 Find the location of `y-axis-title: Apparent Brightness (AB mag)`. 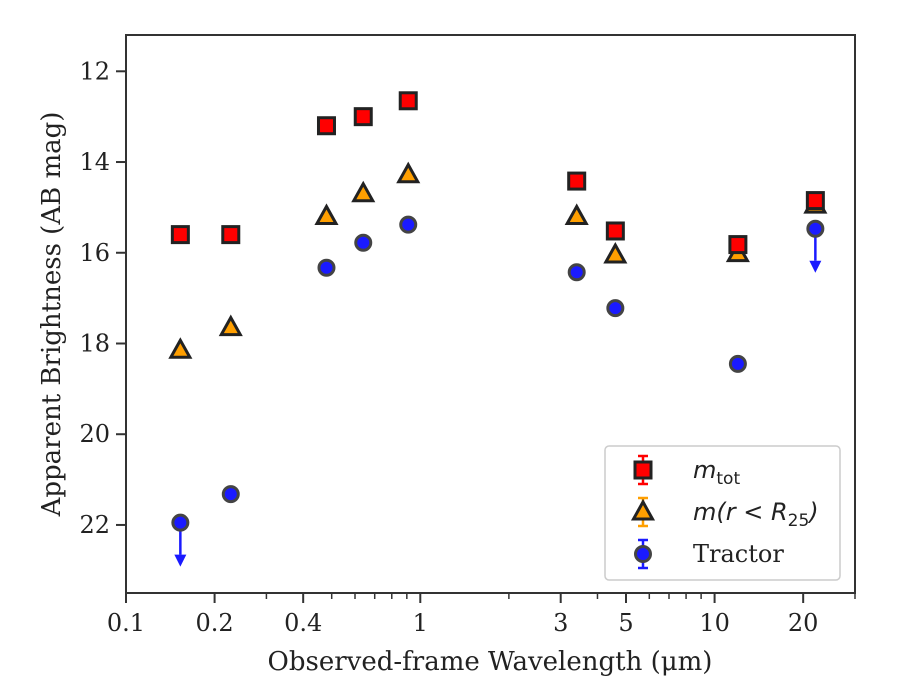

y-axis-title: Apparent Brightness (AB mag) is located at coordinates (52, 315).